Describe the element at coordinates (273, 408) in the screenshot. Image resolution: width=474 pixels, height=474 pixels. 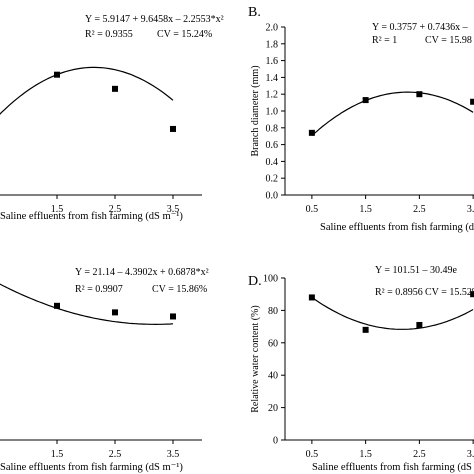
I see `y-tick-label: 20` at that location.